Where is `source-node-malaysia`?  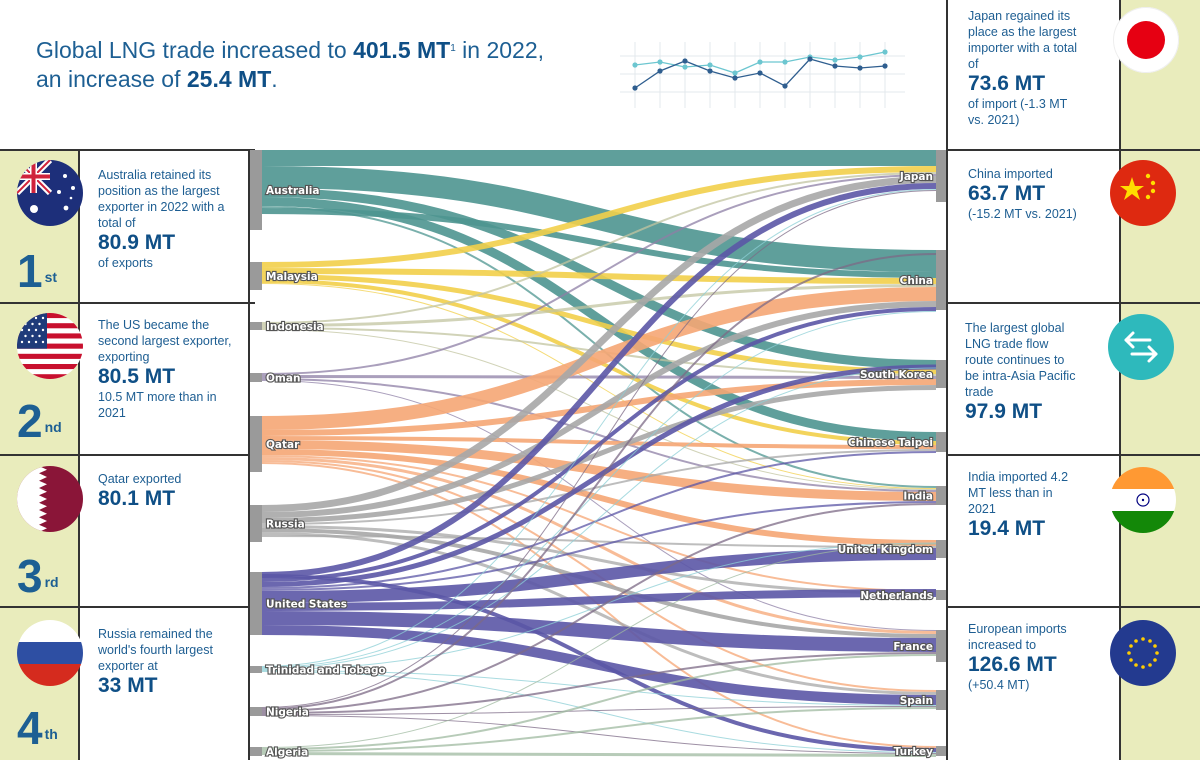
source-node-malaysia is located at coordinates (256, 276).